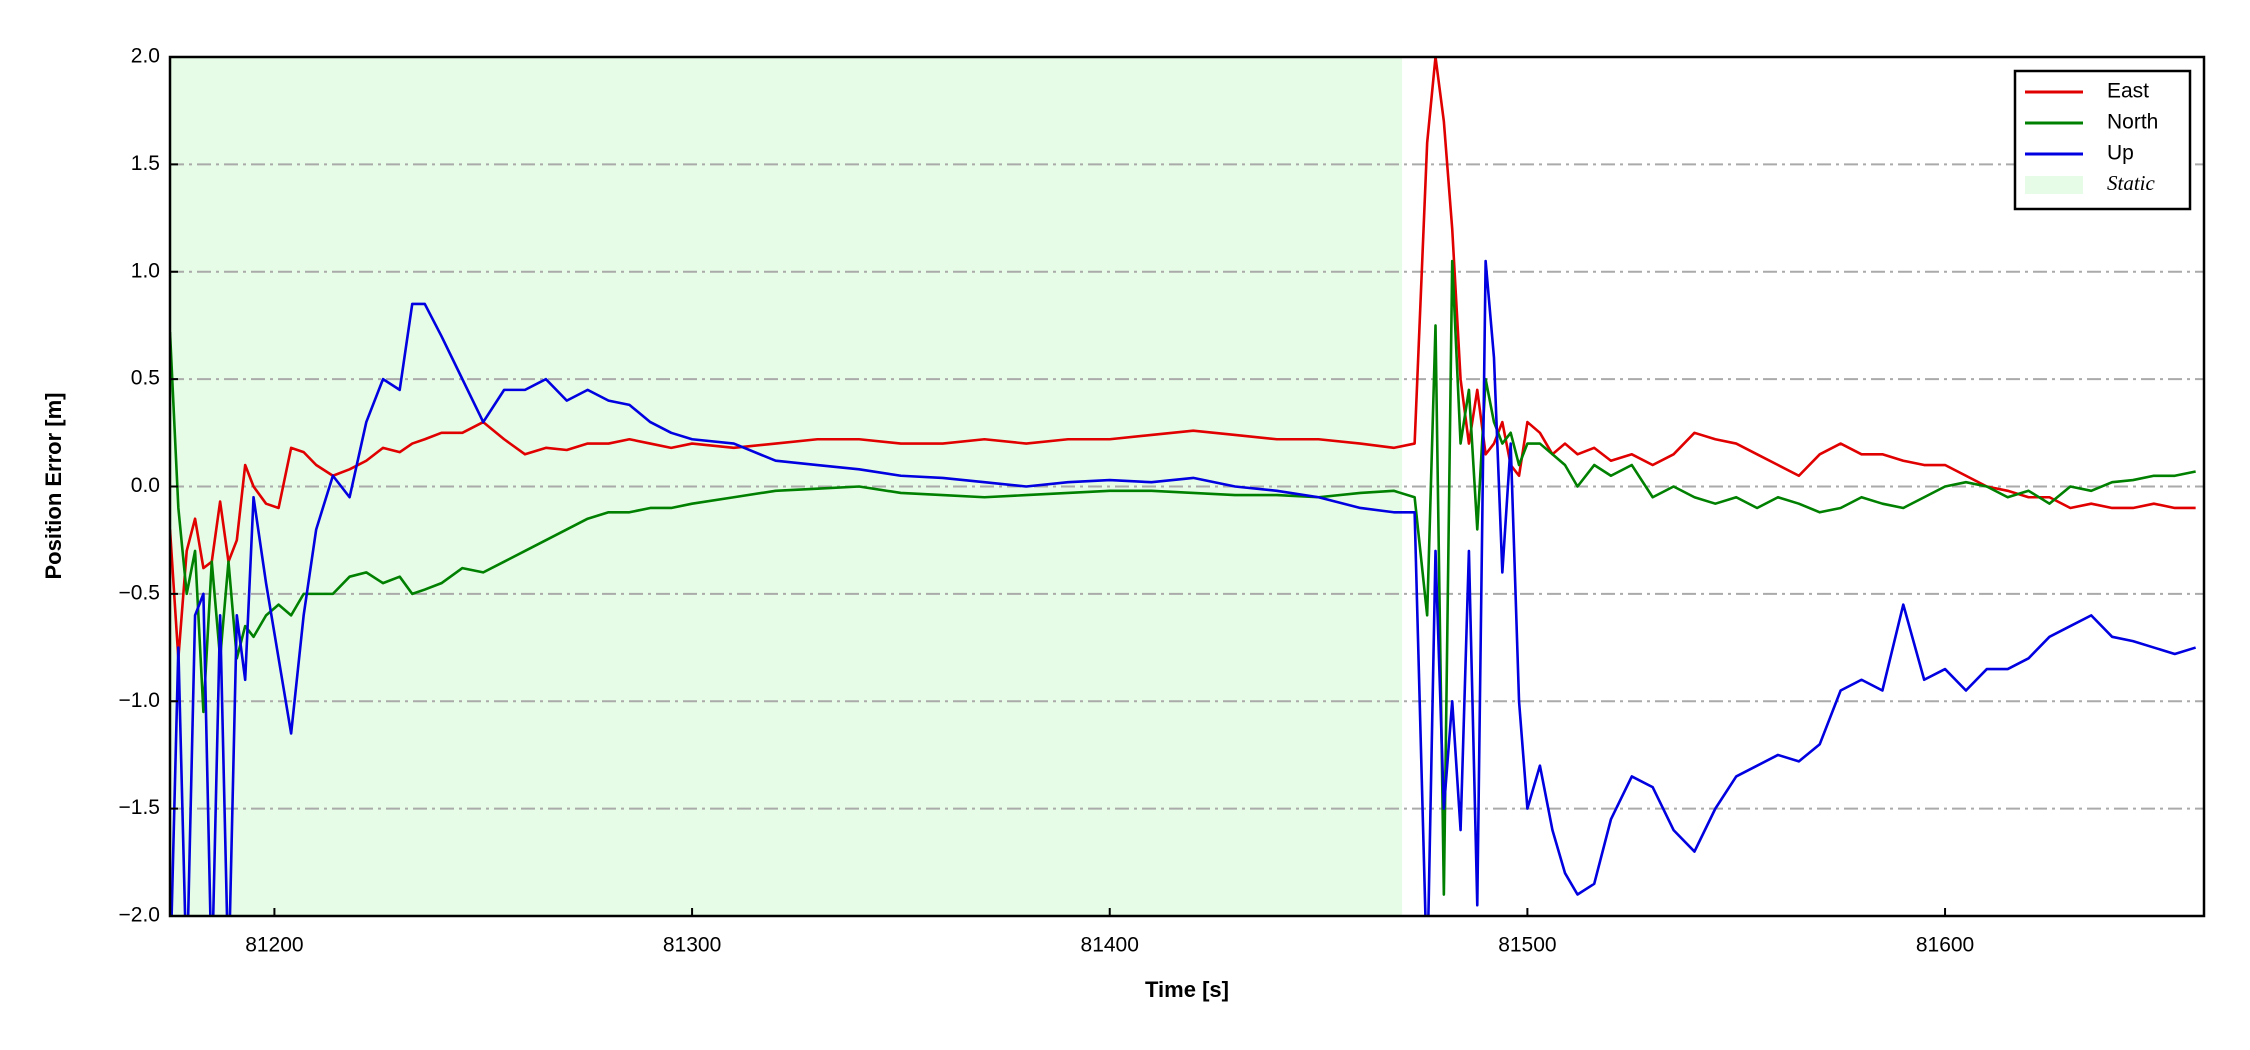 Image resolution: width=2250 pixels, height=1050 pixels. I want to click on x-axis-label: Time [s], so click(1187, 989).